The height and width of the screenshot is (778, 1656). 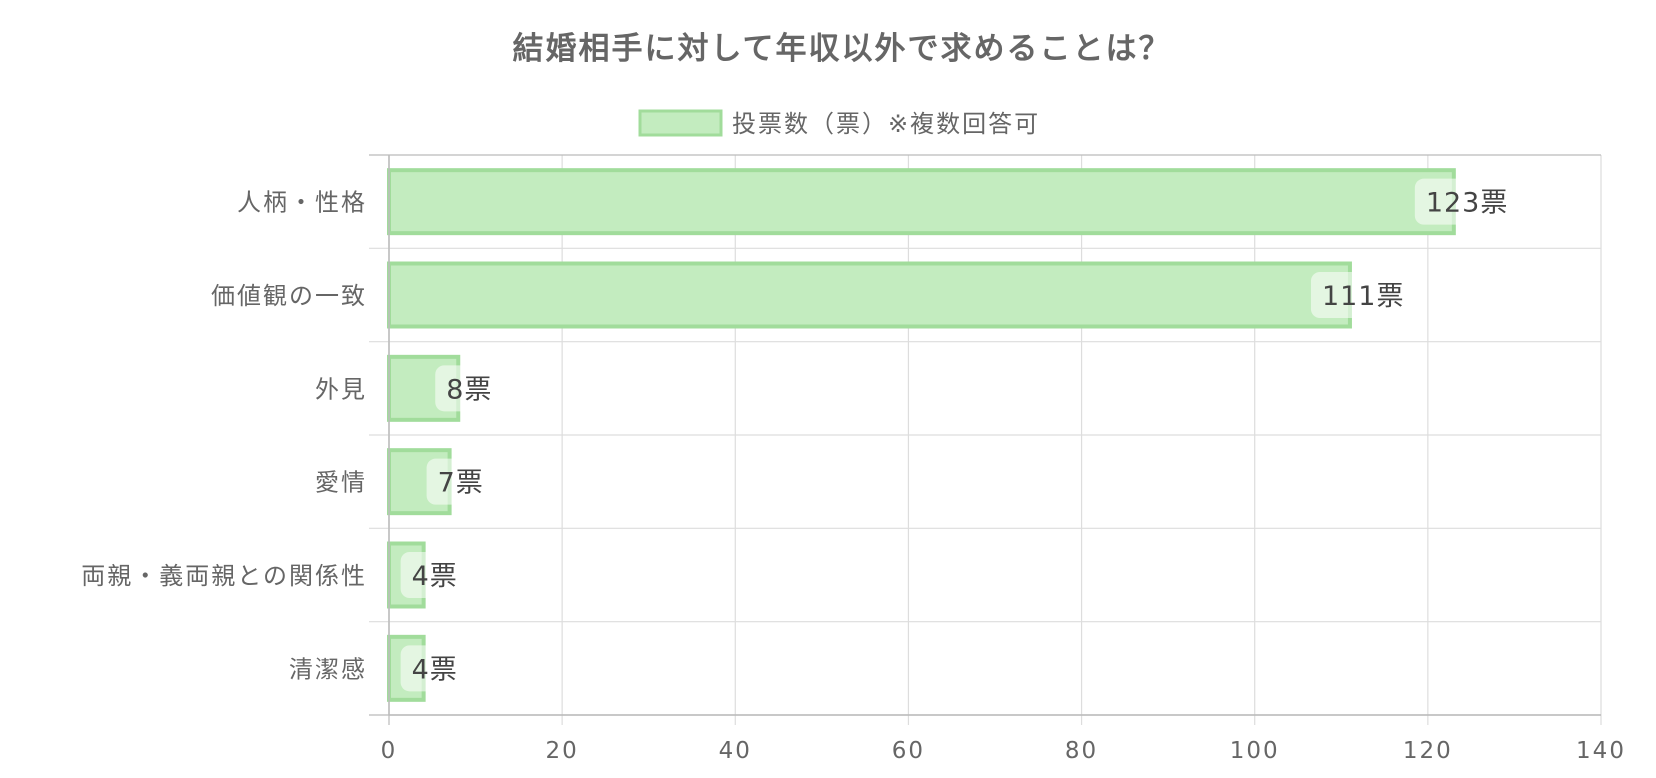 I want to click on value-label: 8票, so click(x=469, y=389).